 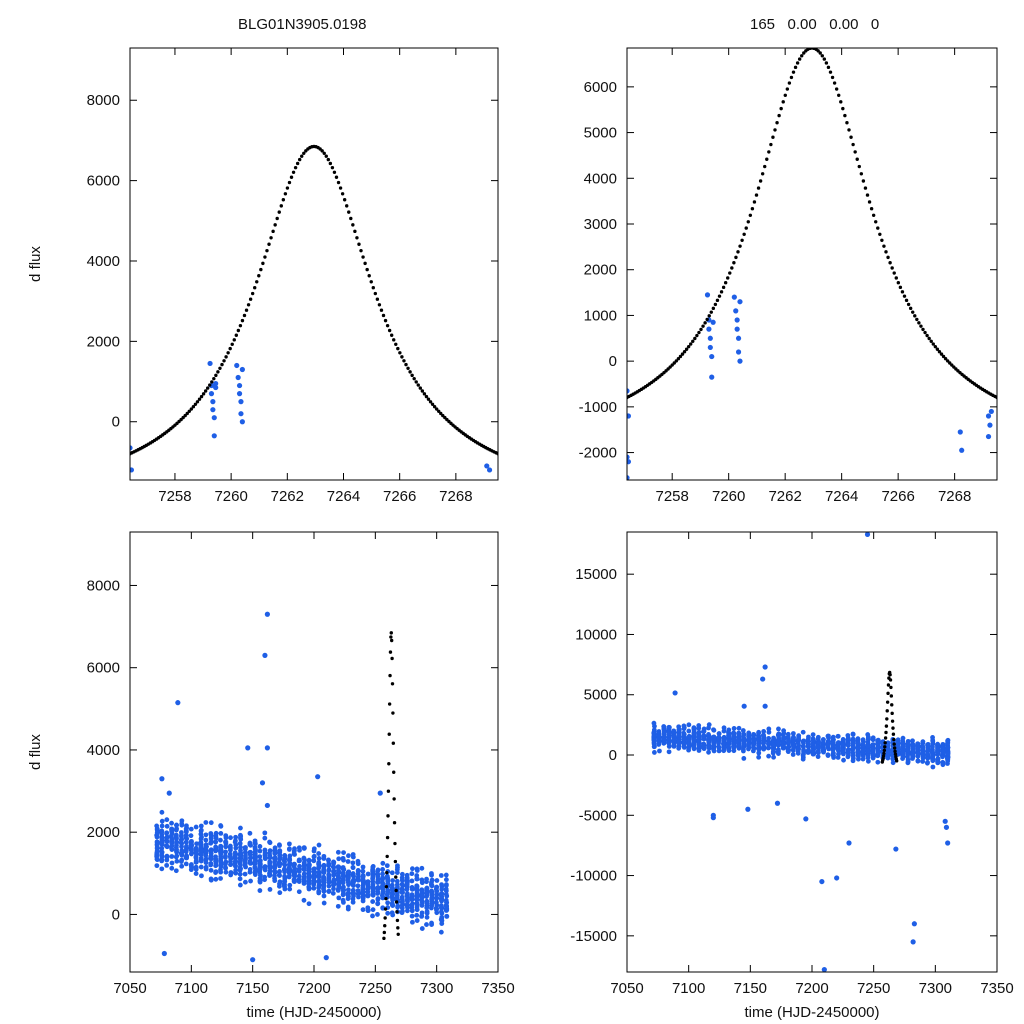 What do you see at coordinates (103, 181) in the screenshot?
I see `y-tick-label: 6000` at bounding box center [103, 181].